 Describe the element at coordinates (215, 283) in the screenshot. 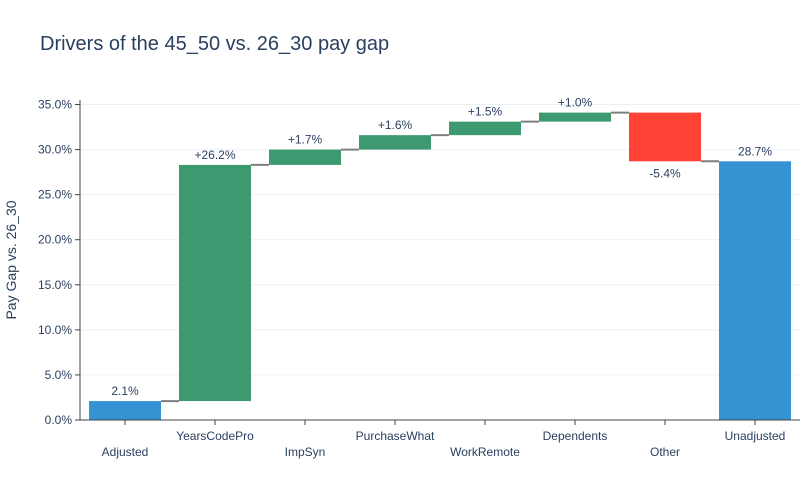

I see `bar-yearscodepro` at that location.